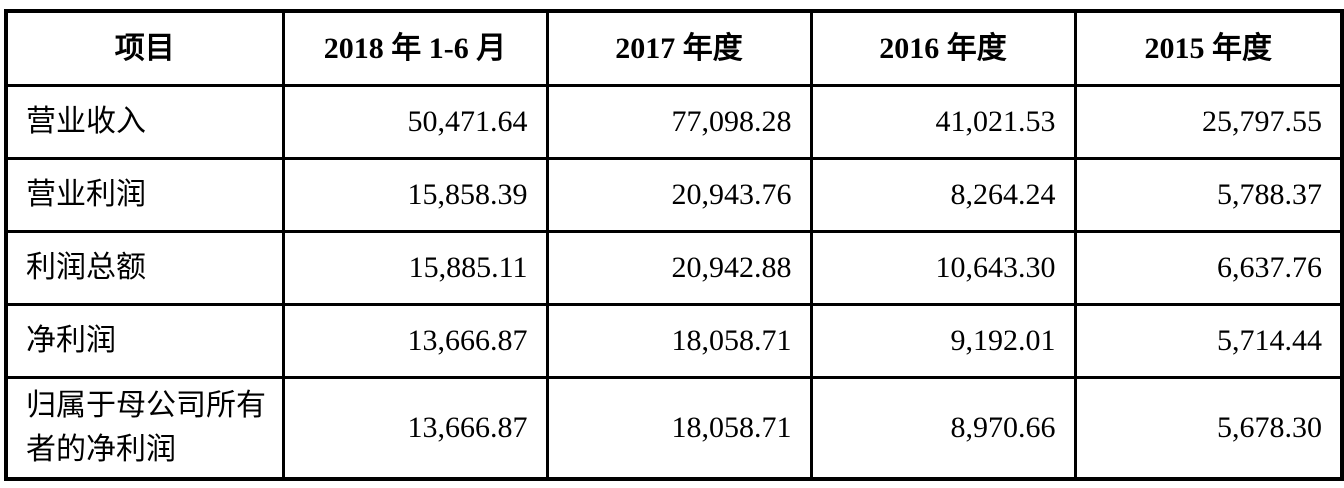 The image size is (1344, 488). I want to click on header-2017: 2017 年度, so click(679, 48).